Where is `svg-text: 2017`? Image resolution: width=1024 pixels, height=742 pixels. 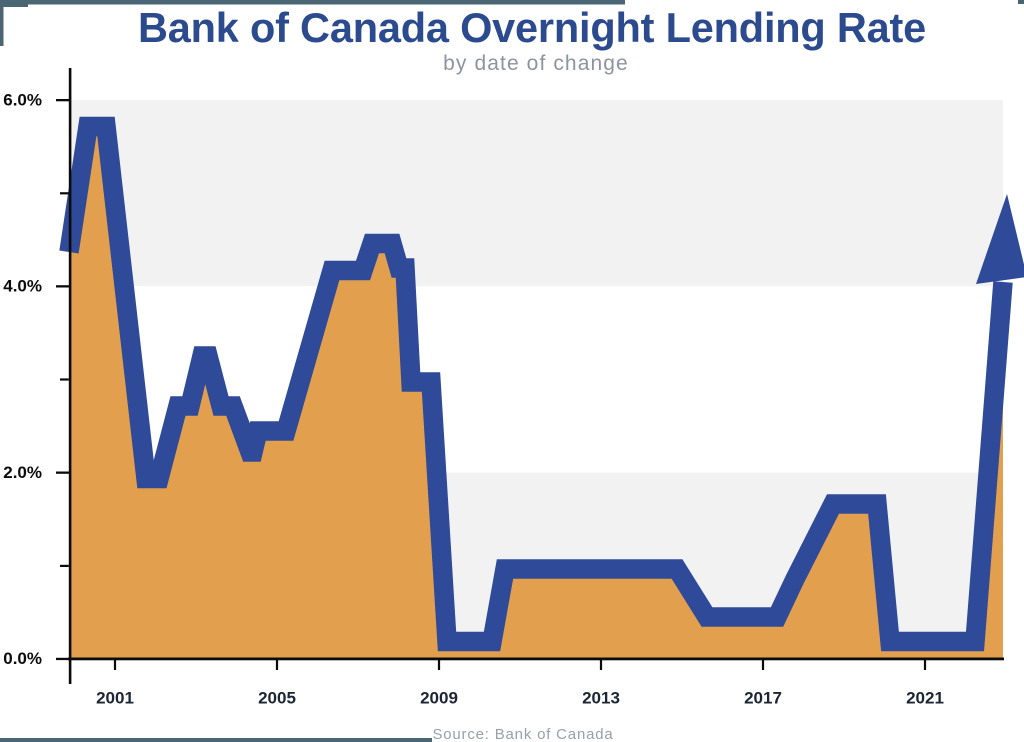 svg-text: 2017 is located at coordinates (763, 698).